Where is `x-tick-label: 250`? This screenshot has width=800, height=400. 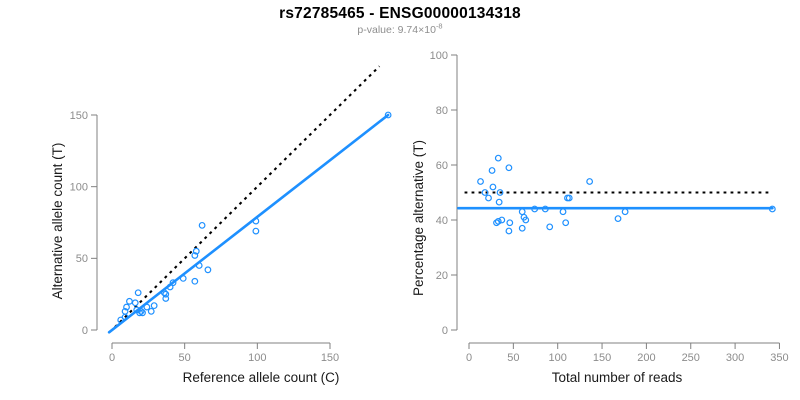
x-tick-label: 250 is located at coordinates (691, 358).